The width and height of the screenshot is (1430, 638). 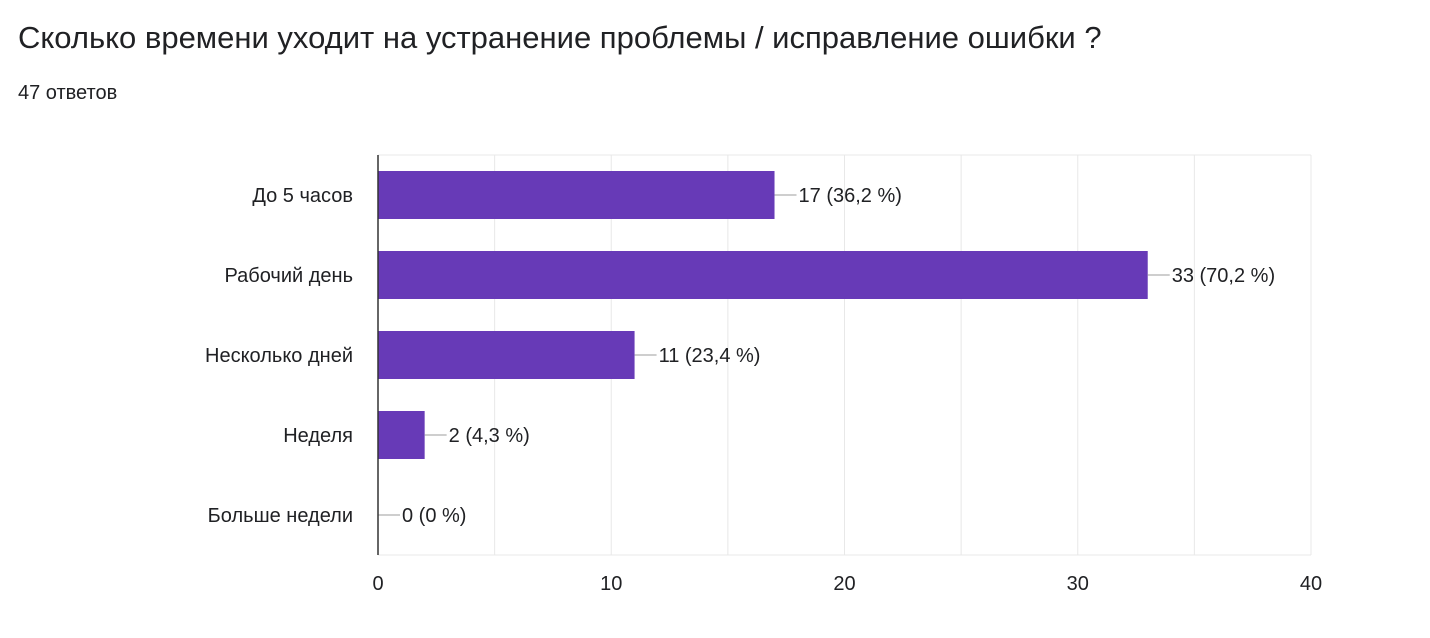 What do you see at coordinates (489, 436) in the screenshot?
I see `data-label: 2 (4,3 %)` at bounding box center [489, 436].